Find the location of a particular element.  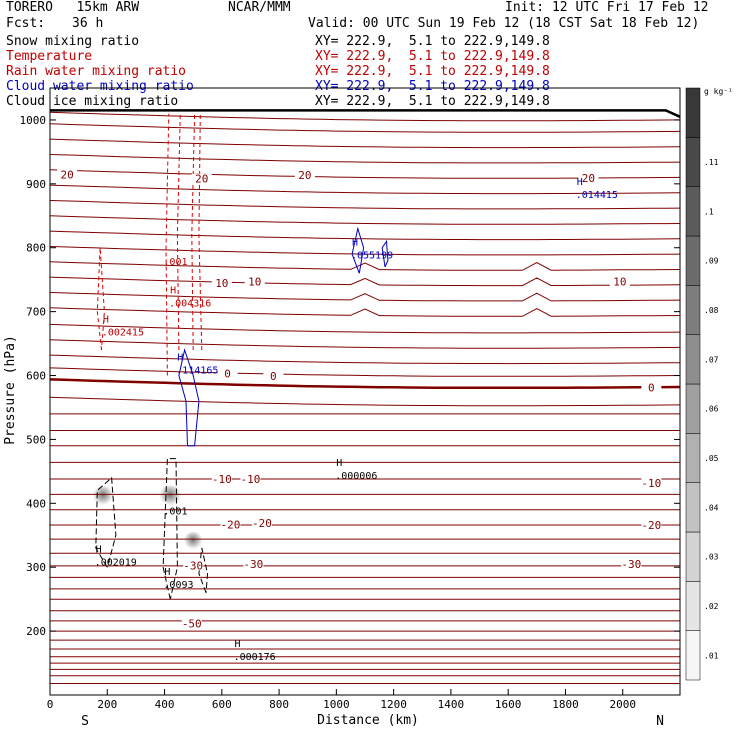

y-tick-label-5: 700 is located at coordinates (36, 312).